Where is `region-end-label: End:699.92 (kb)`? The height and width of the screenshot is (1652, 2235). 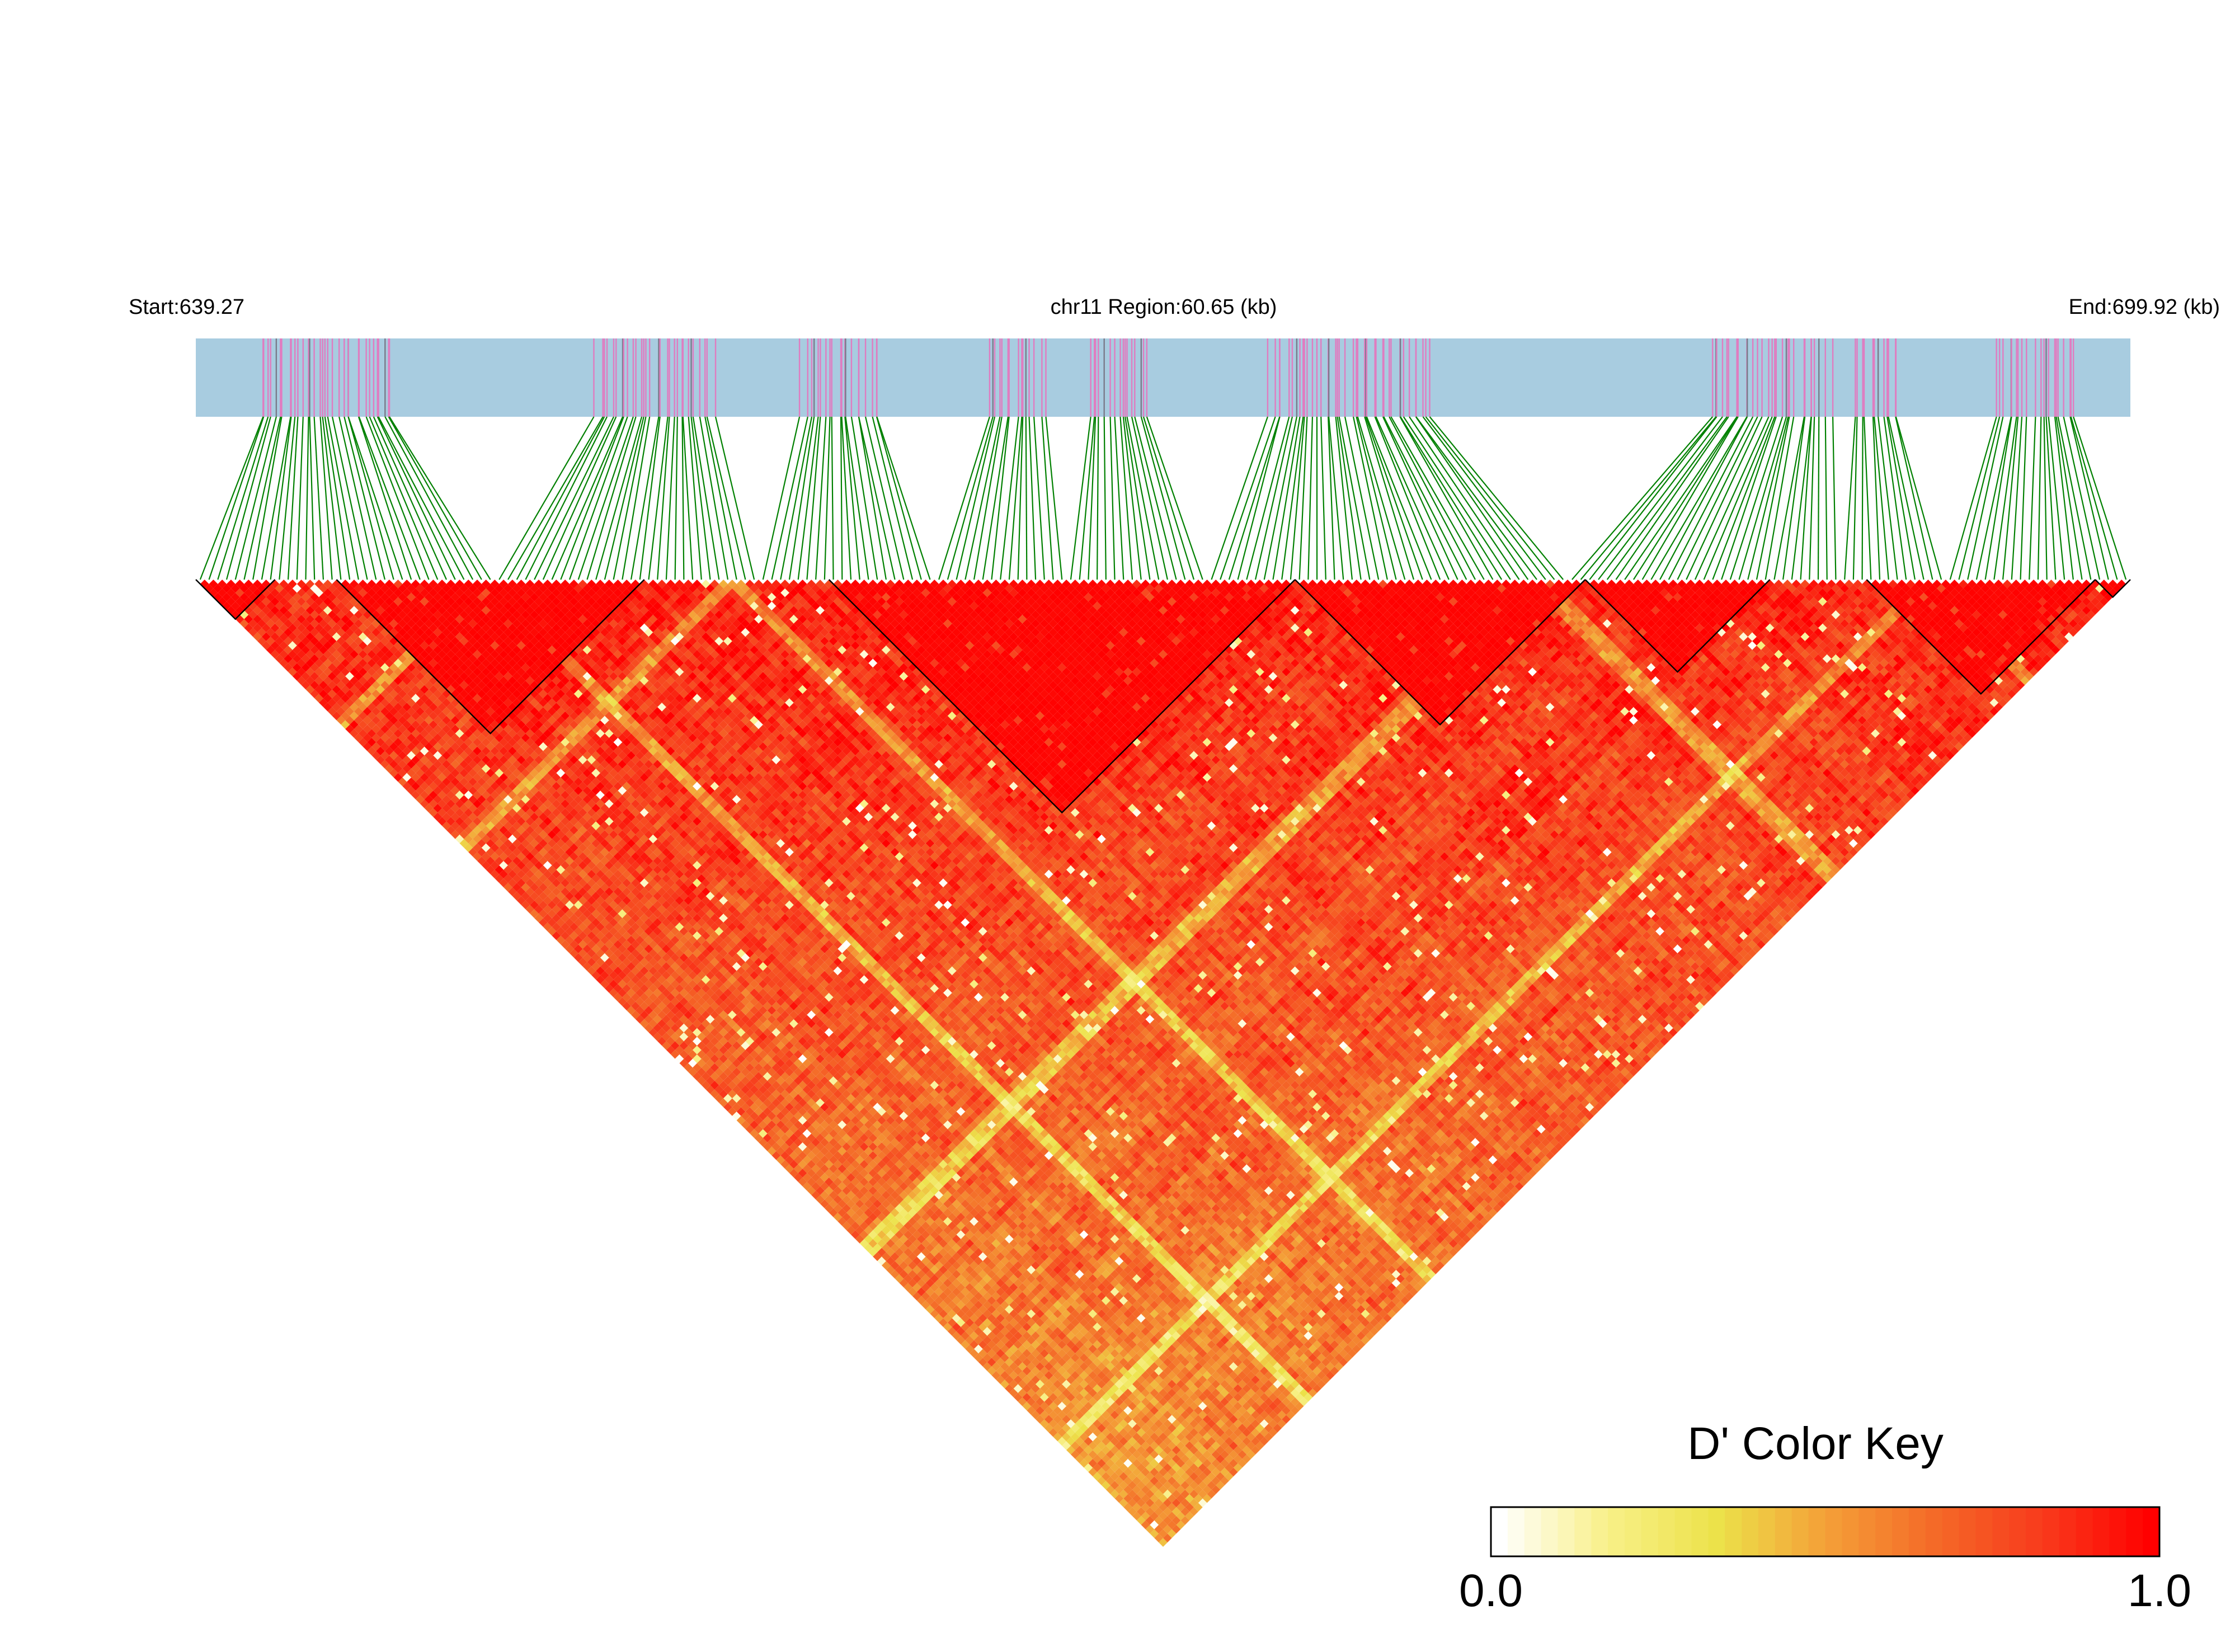
region-end-label: End:699.92 (kb) is located at coordinates (2144, 307).